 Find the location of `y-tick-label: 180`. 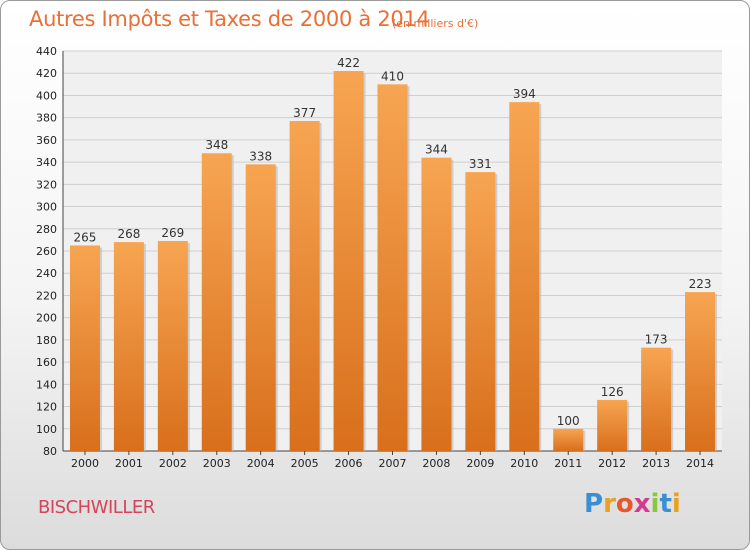

y-tick-label: 180 is located at coordinates (46, 340).